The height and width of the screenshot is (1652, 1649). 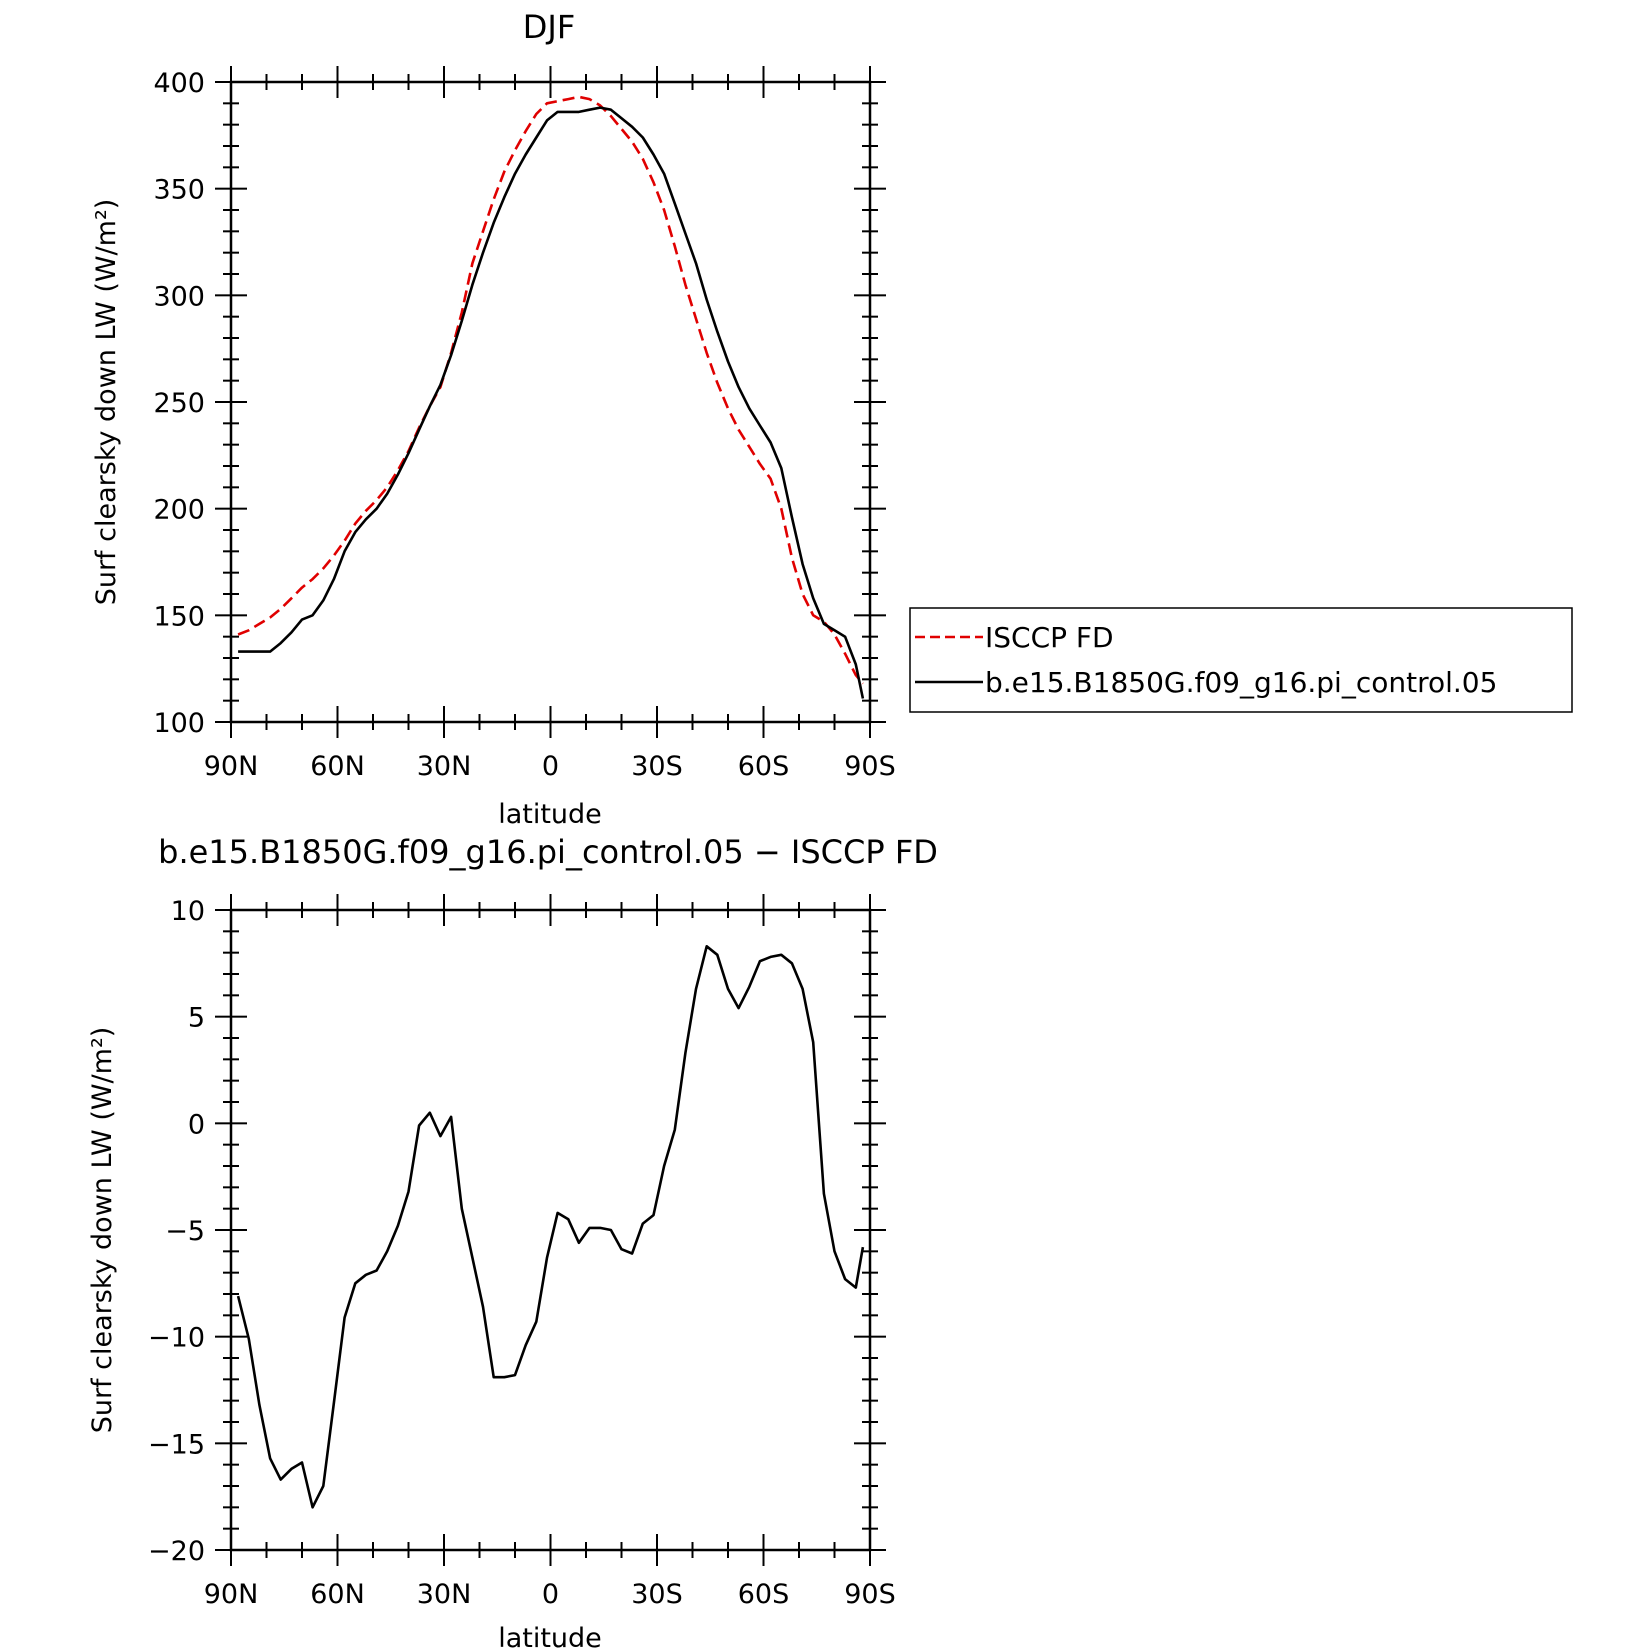 What do you see at coordinates (179, 403) in the screenshot?
I see `y-tick-label: 250` at bounding box center [179, 403].